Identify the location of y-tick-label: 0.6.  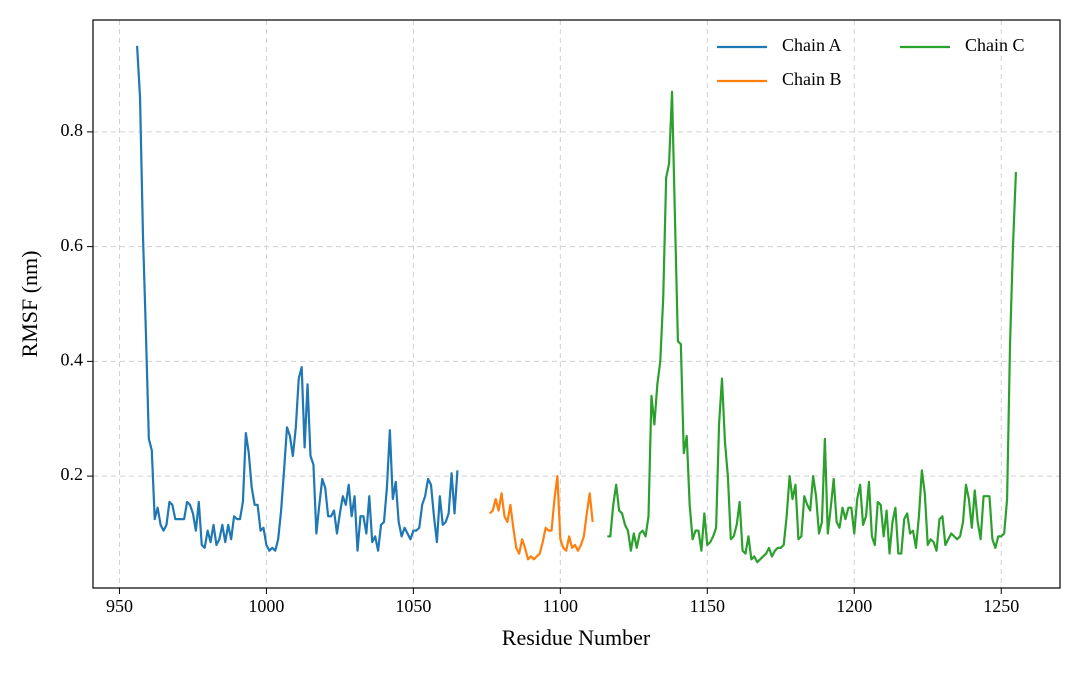
(72, 245).